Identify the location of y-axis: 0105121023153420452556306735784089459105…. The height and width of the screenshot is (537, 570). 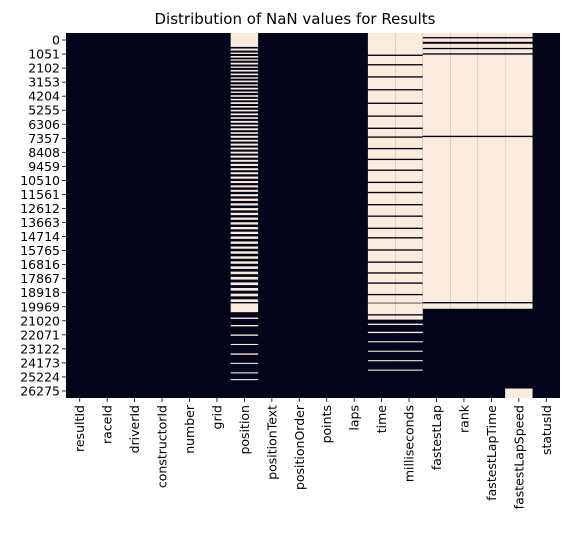
(43, 215).